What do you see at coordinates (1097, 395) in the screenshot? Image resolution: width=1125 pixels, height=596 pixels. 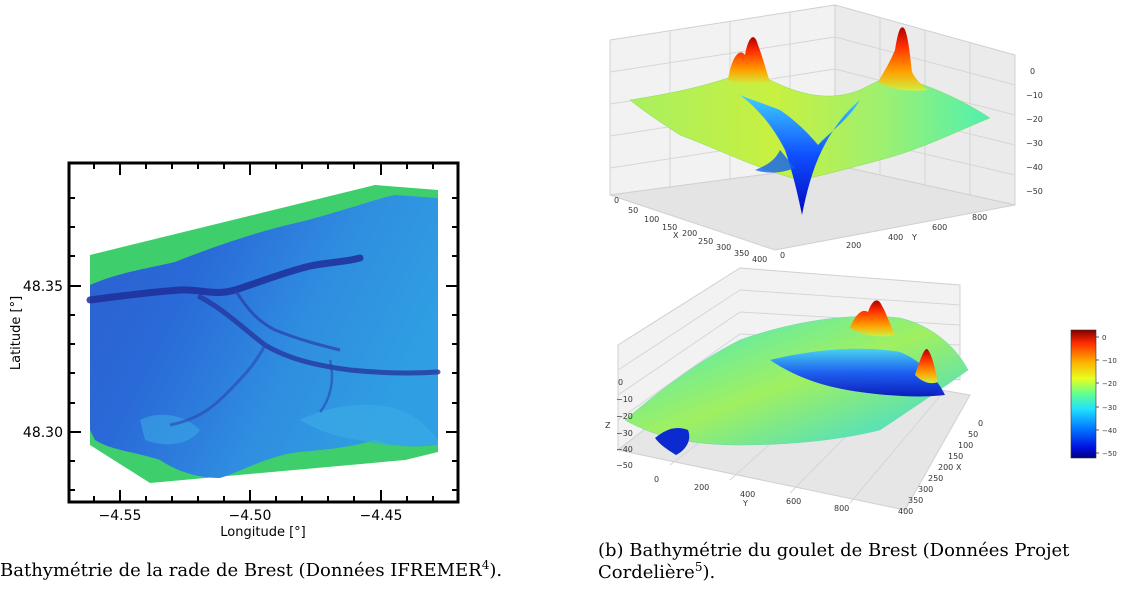 I see `colorbar-ticks` at bounding box center [1097, 395].